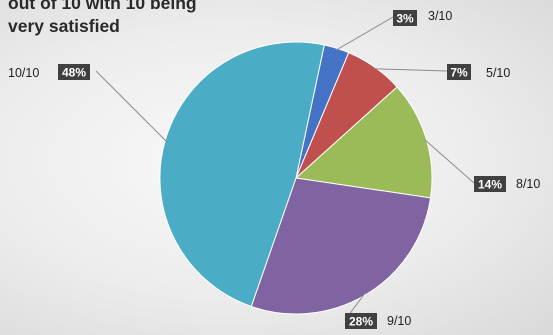  Describe the element at coordinates (64, 26) in the screenshot. I see `chart-title-line-2: very satisfied` at that location.